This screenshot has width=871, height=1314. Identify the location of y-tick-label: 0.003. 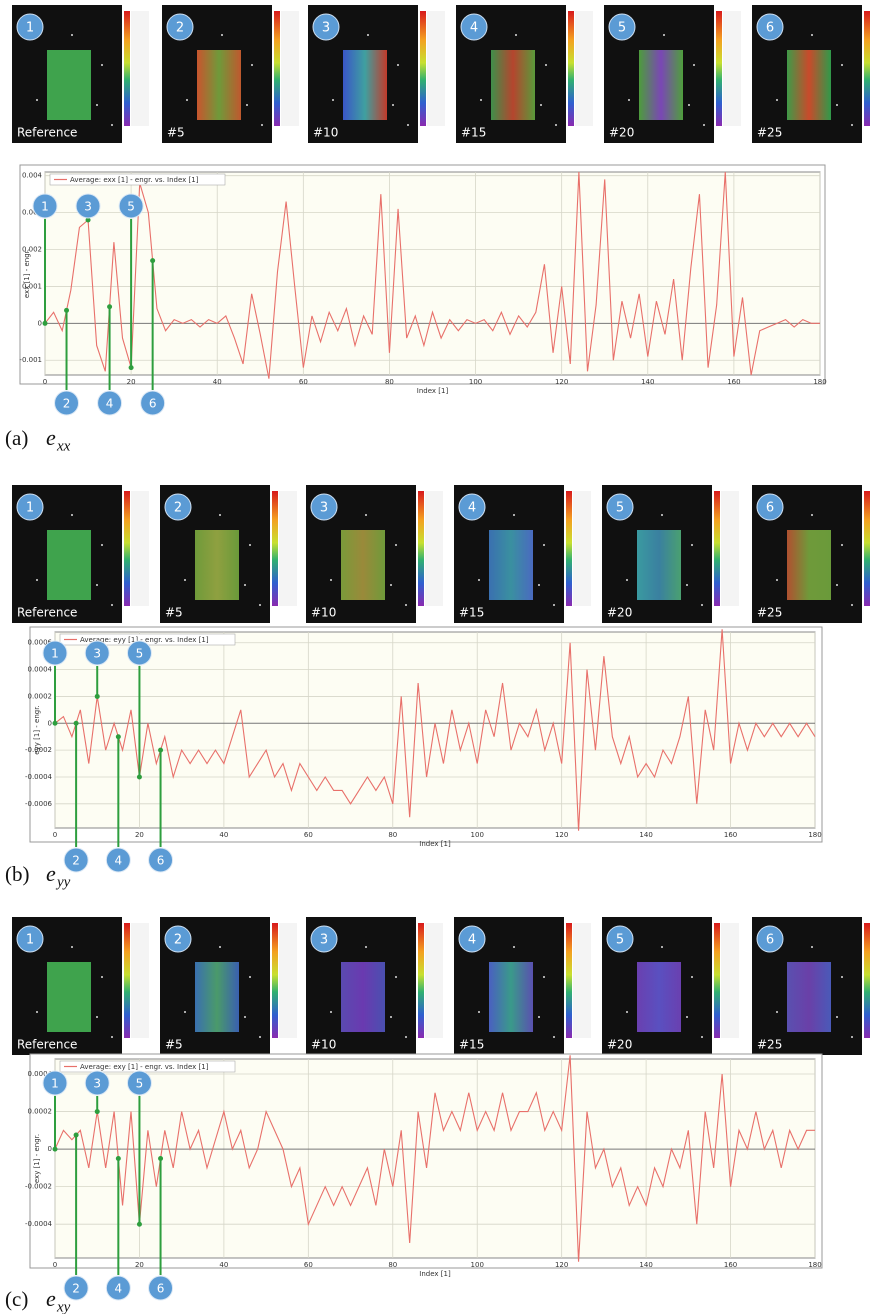
(32, 213).